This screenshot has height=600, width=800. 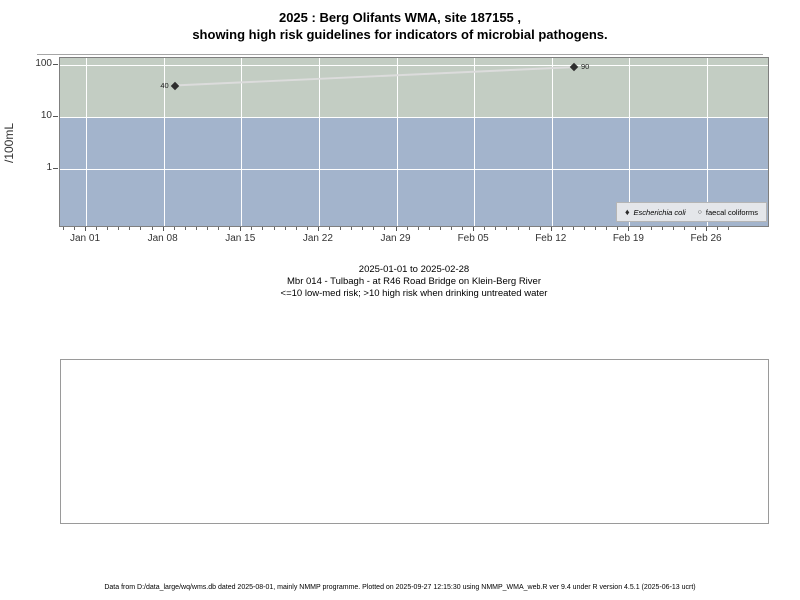 What do you see at coordinates (374, 76) in the screenshot?
I see `trend-line-layer` at bounding box center [374, 76].